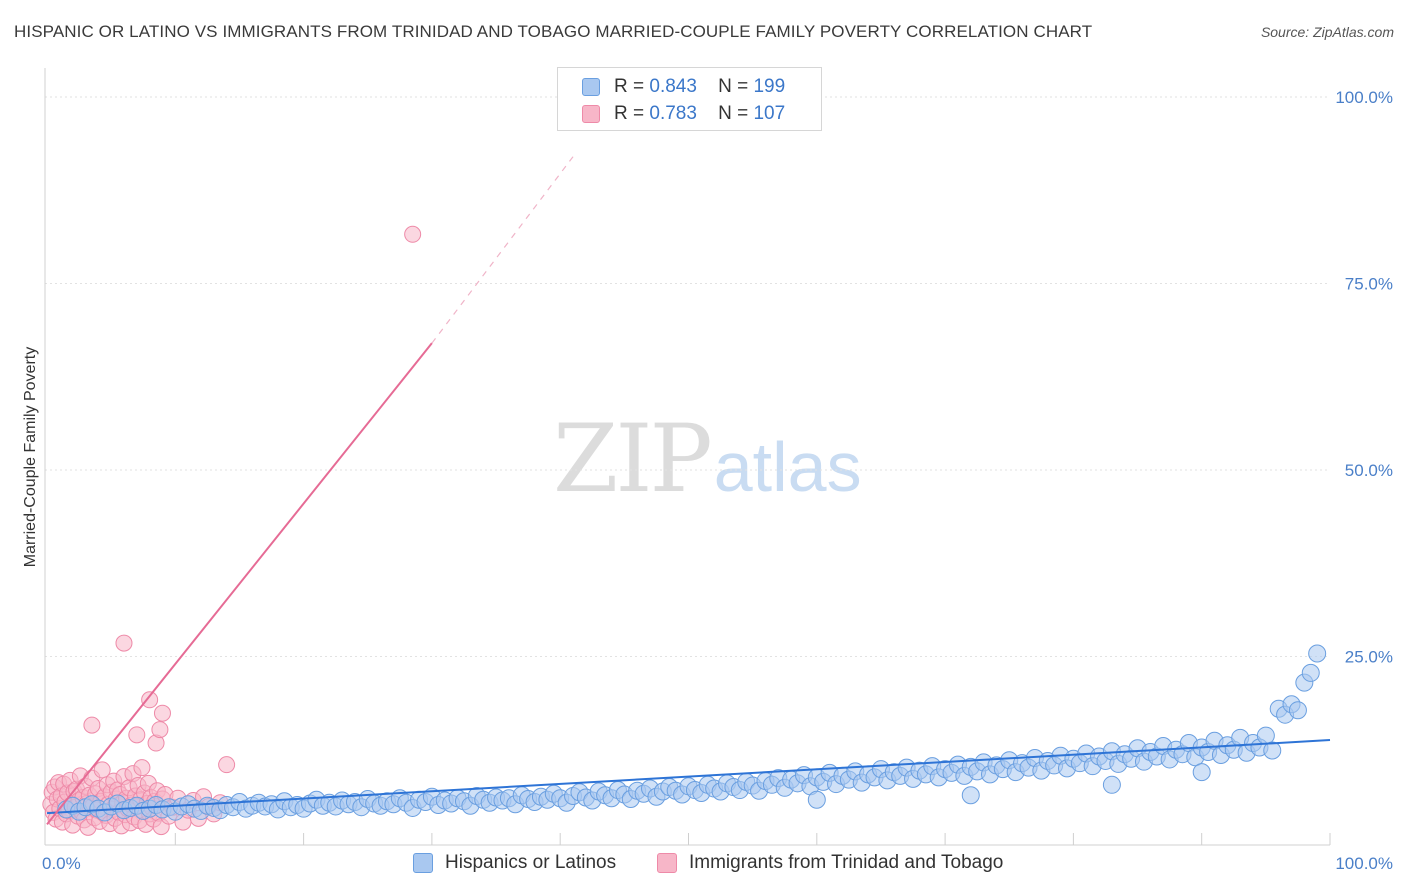 This screenshot has height=892, width=1406. Describe the element at coordinates (30, 457) in the screenshot. I see `y-axis-label: Married-Couple Family Poverty` at that location.